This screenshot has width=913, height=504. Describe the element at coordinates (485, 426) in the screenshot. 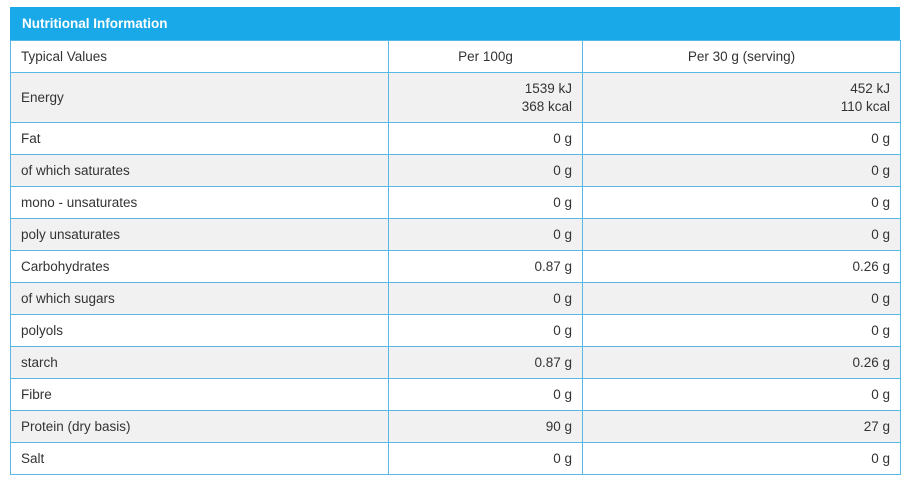

I see `per-100g-value: 90 g` at that location.